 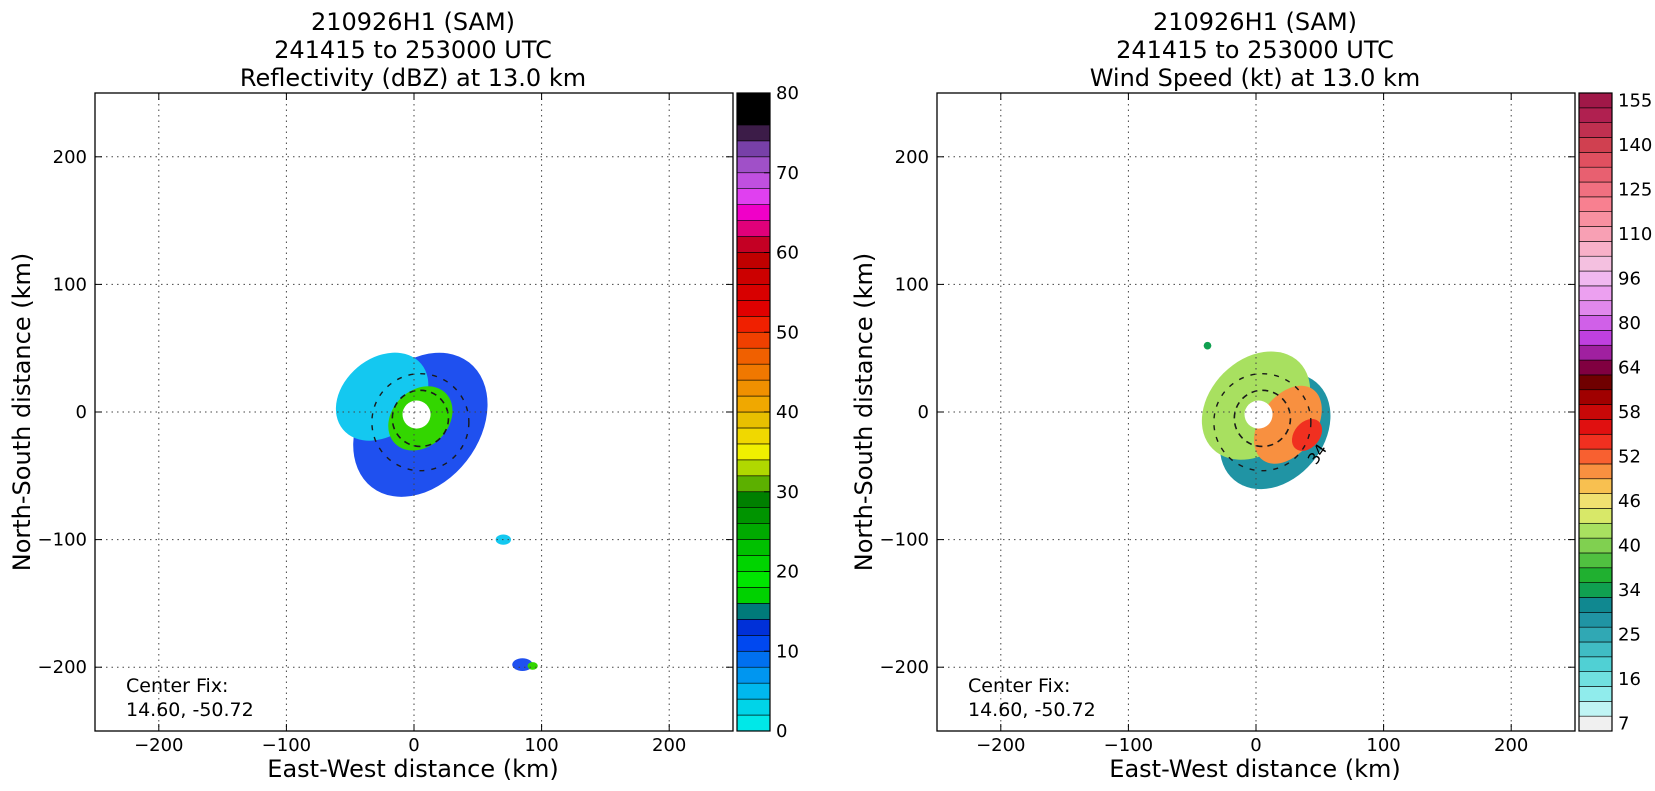 I want to click on colorbar-tick-label: 0, so click(x=781, y=731).